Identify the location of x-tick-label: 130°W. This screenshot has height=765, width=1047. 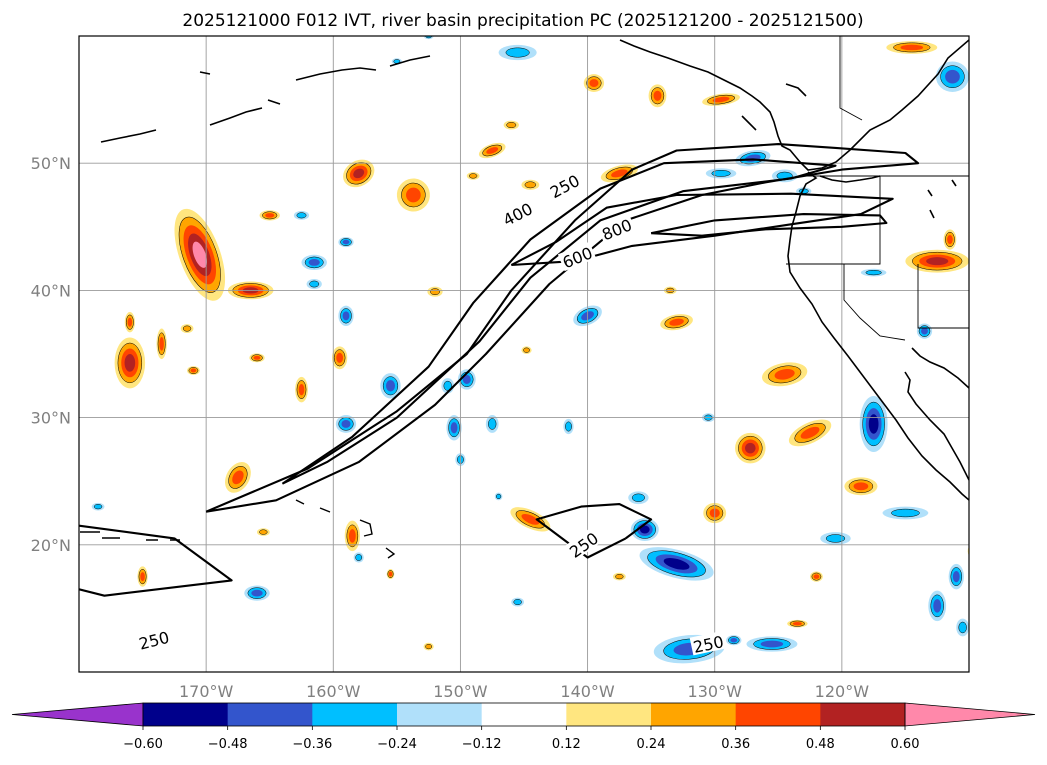
(715, 691).